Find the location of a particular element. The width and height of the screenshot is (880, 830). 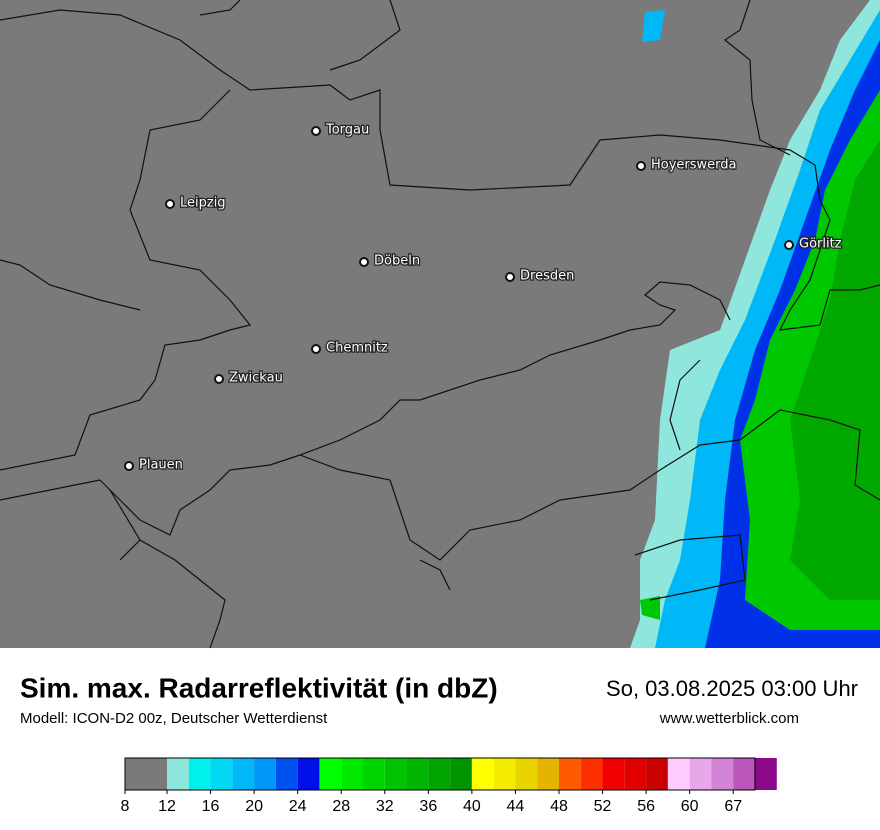

city-label: Görlitz is located at coordinates (820, 244).